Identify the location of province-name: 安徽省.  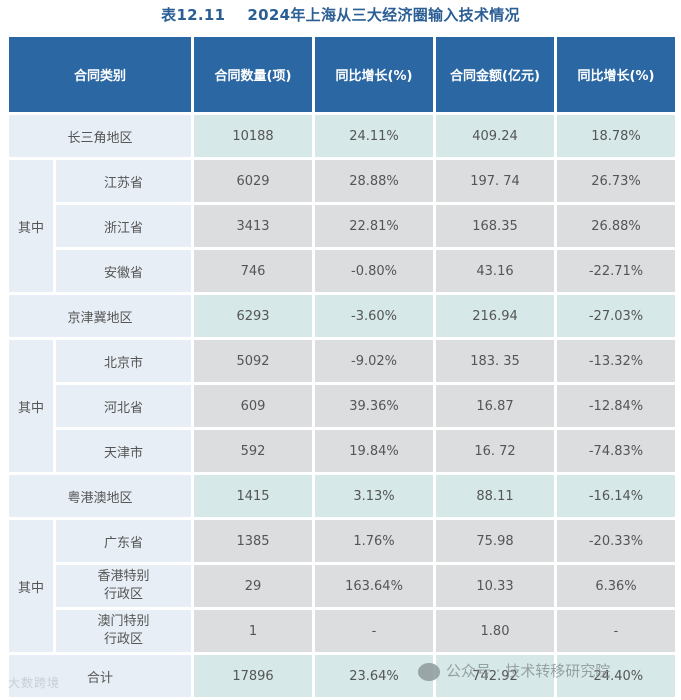
(123, 271).